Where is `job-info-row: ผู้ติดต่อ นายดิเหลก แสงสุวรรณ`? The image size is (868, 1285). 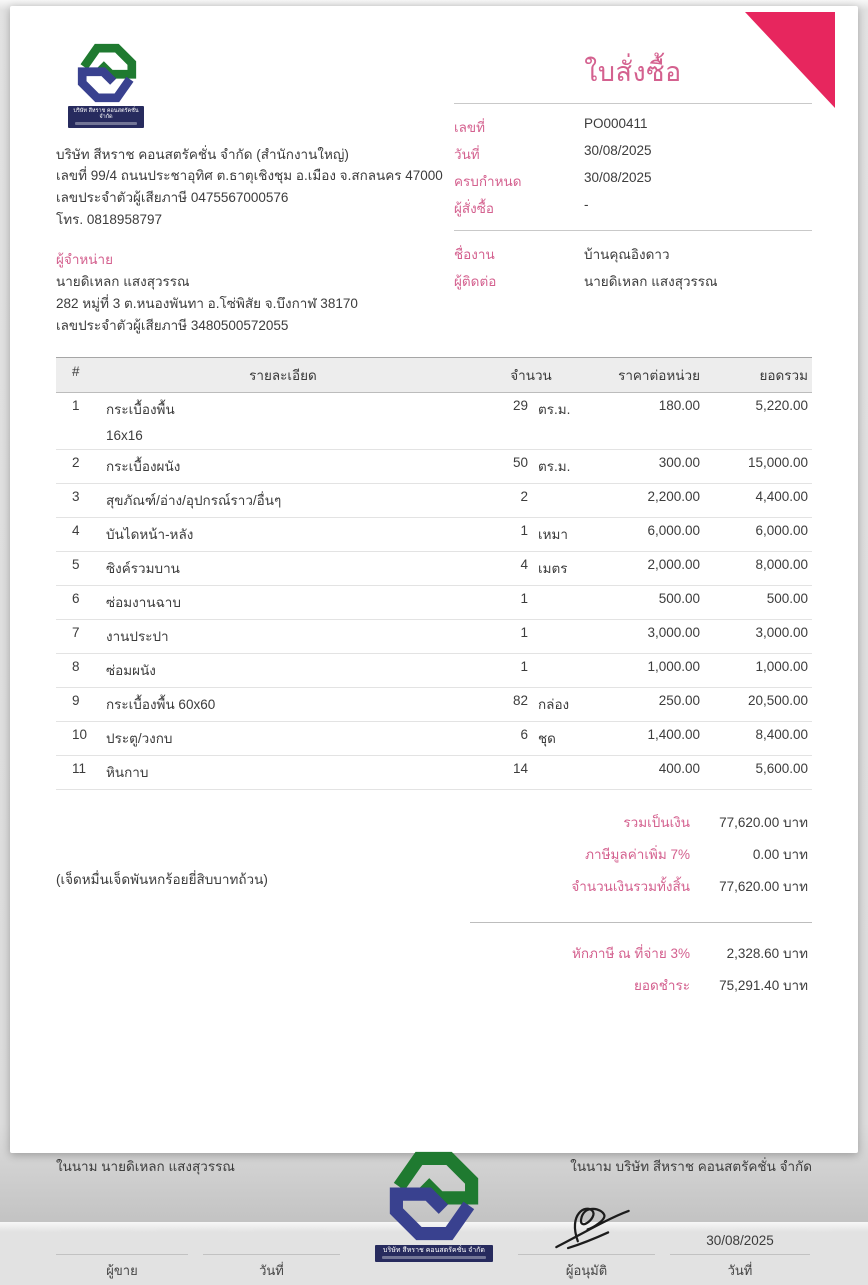
job-info-row: ผู้ติดต่อ นายดิเหลก แสงสุวรรณ is located at coordinates (633, 280).